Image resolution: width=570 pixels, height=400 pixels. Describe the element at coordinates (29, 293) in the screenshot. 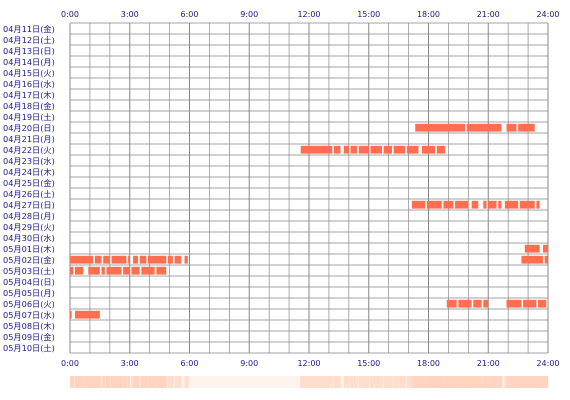

I see `row-date-label: 05月05日(月)` at that location.